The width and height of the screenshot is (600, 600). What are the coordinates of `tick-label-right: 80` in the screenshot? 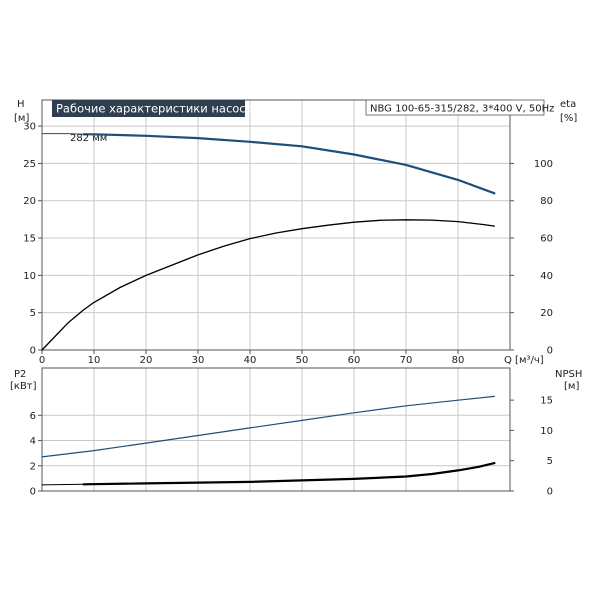 It's located at (546, 201).